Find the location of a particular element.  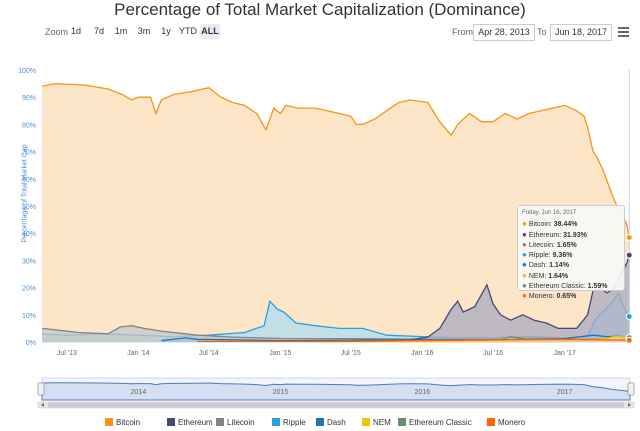

y-tick-label: 60% is located at coordinates (29, 180).